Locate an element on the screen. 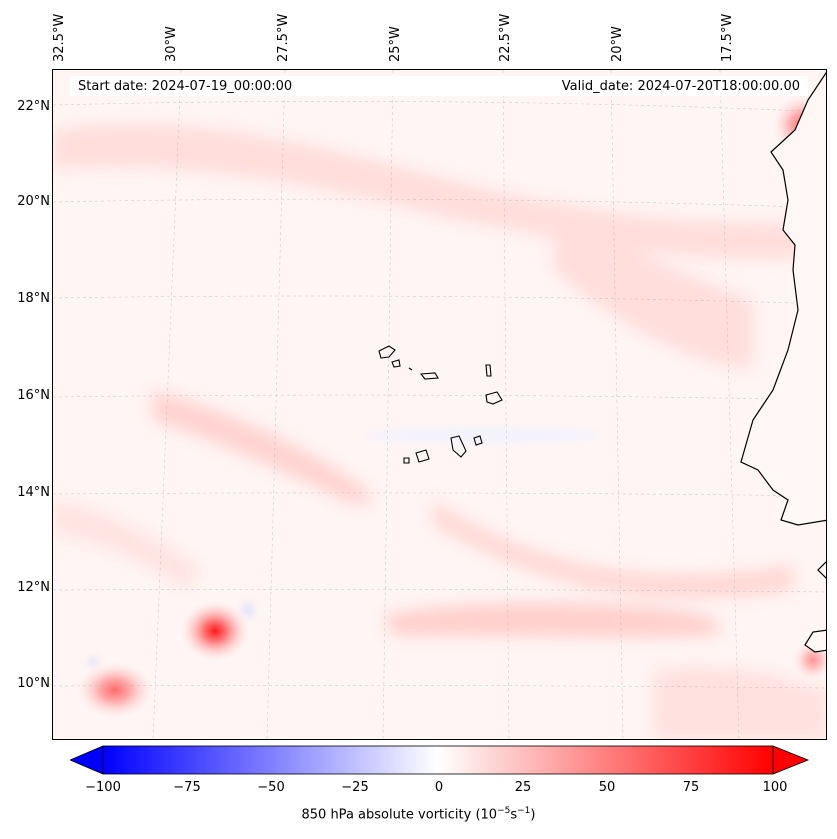  lon-label: 30°W is located at coordinates (171, 44).